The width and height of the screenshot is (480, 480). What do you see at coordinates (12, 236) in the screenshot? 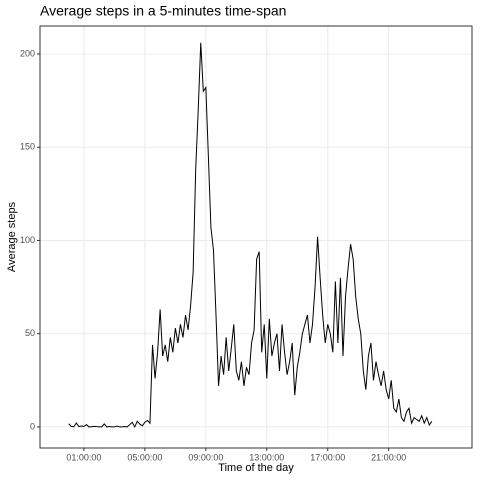
I see `y-axis-title: Average steps` at bounding box center [12, 236].